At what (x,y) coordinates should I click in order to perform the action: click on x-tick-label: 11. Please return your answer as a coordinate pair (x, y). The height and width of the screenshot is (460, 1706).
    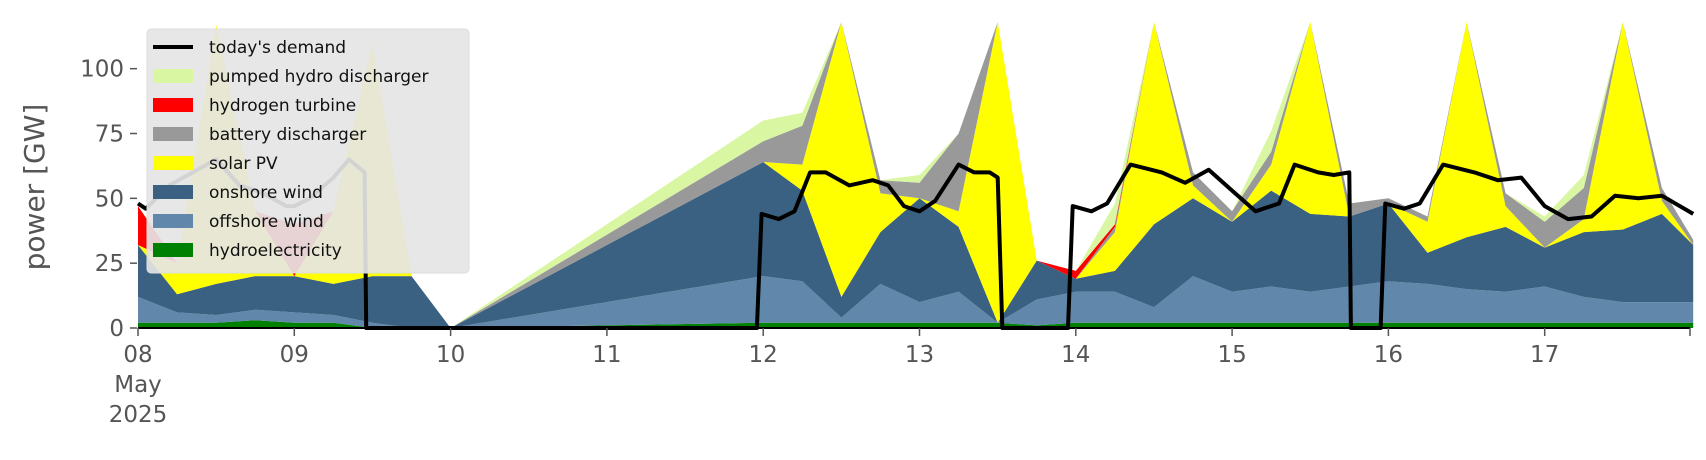
    Looking at the image, I should click on (606, 355).